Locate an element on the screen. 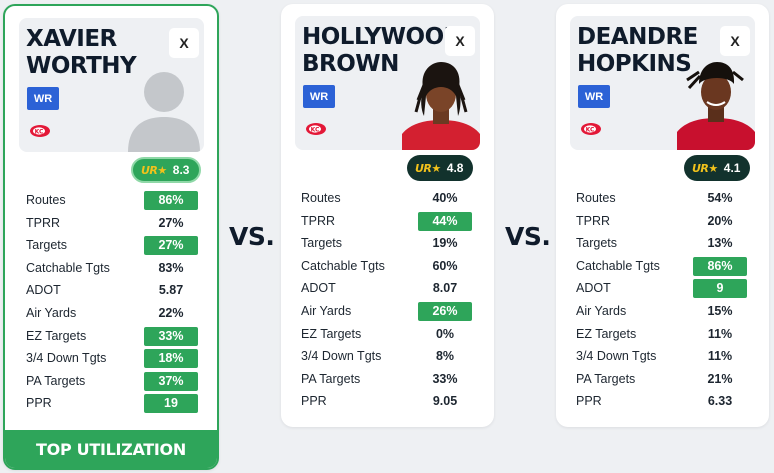 The width and height of the screenshot is (774, 473). stat-row-ppr: PPR 9.05 is located at coordinates (387, 402).